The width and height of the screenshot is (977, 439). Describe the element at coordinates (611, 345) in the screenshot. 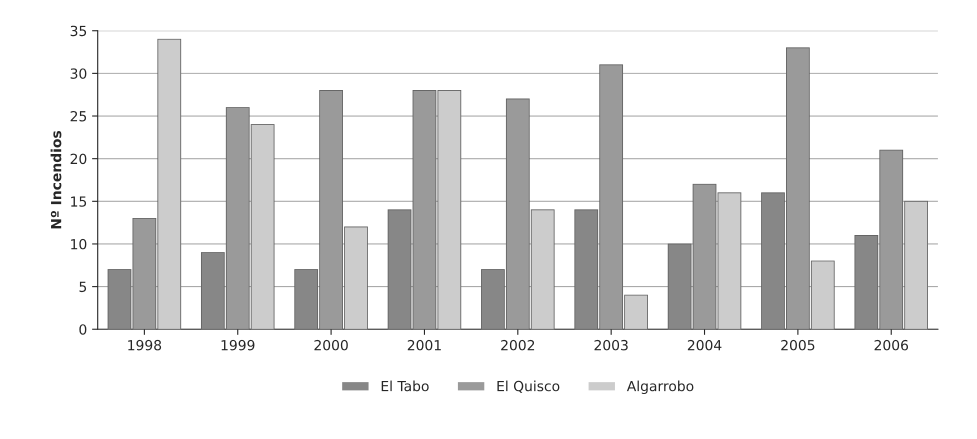

I see `x-tick-label: 2003` at that location.